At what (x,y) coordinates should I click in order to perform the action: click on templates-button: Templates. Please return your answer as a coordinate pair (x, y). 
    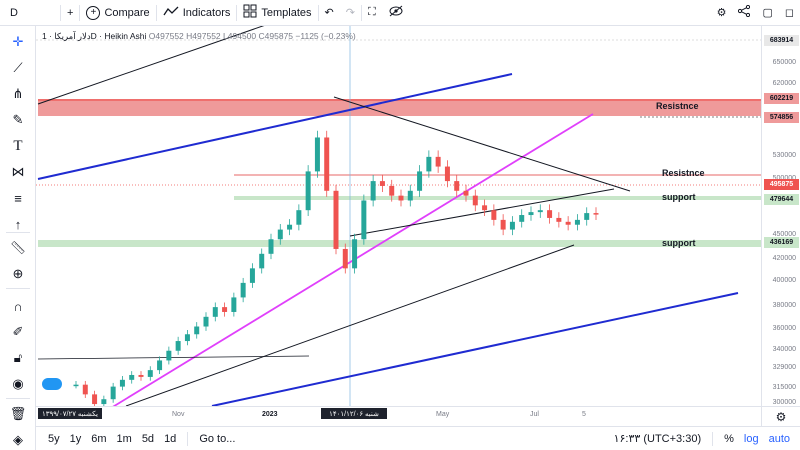
    Looking at the image, I should click on (277, 13).